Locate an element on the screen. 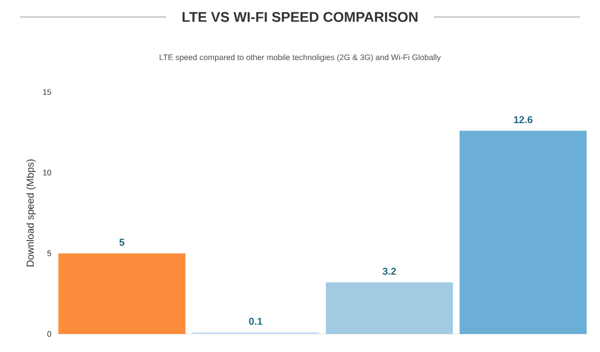 This screenshot has width=600, height=352. y-tick-label: 5 is located at coordinates (49, 253).